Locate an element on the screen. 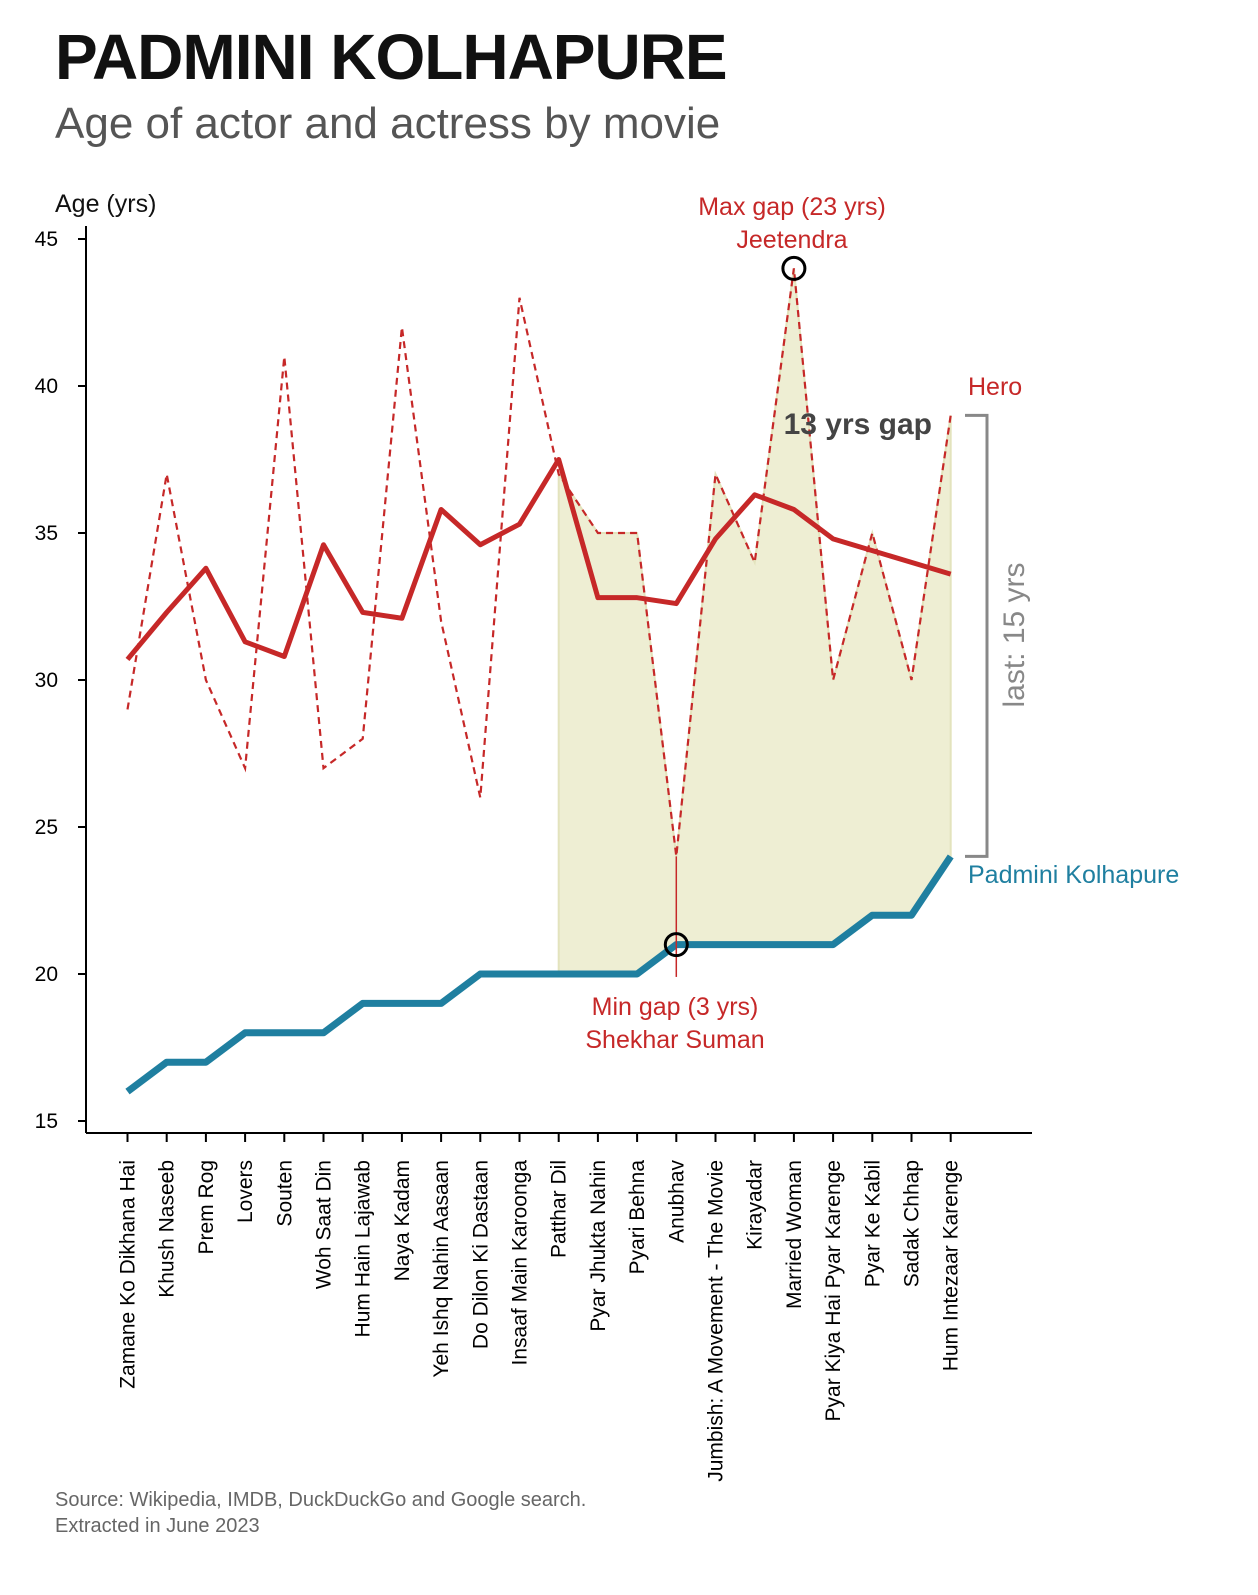 This screenshot has width=1258, height=1595. x-tick-label: Patthar Dil is located at coordinates (559, 1209).